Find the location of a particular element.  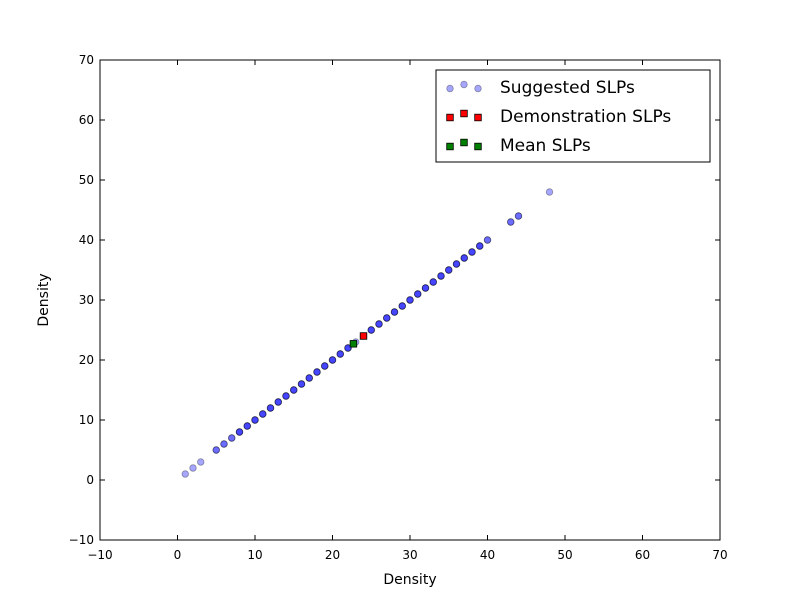

x-tick-label: 40 is located at coordinates (487, 555).